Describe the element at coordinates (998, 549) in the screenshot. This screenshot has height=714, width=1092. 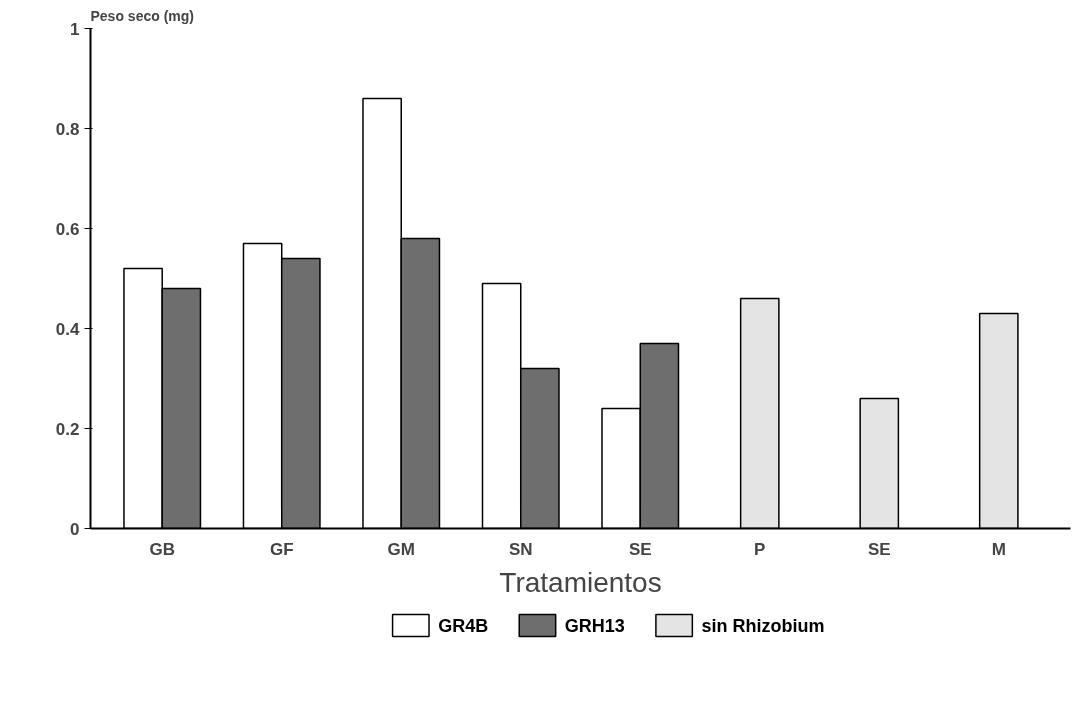
I see `x-tick-label: M` at that location.